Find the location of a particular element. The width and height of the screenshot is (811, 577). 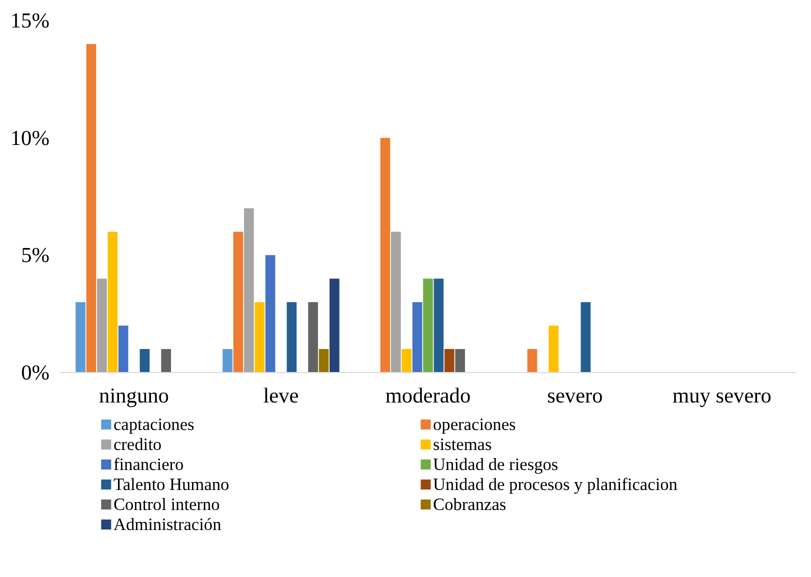

legend-label: credito is located at coordinates (137, 444).